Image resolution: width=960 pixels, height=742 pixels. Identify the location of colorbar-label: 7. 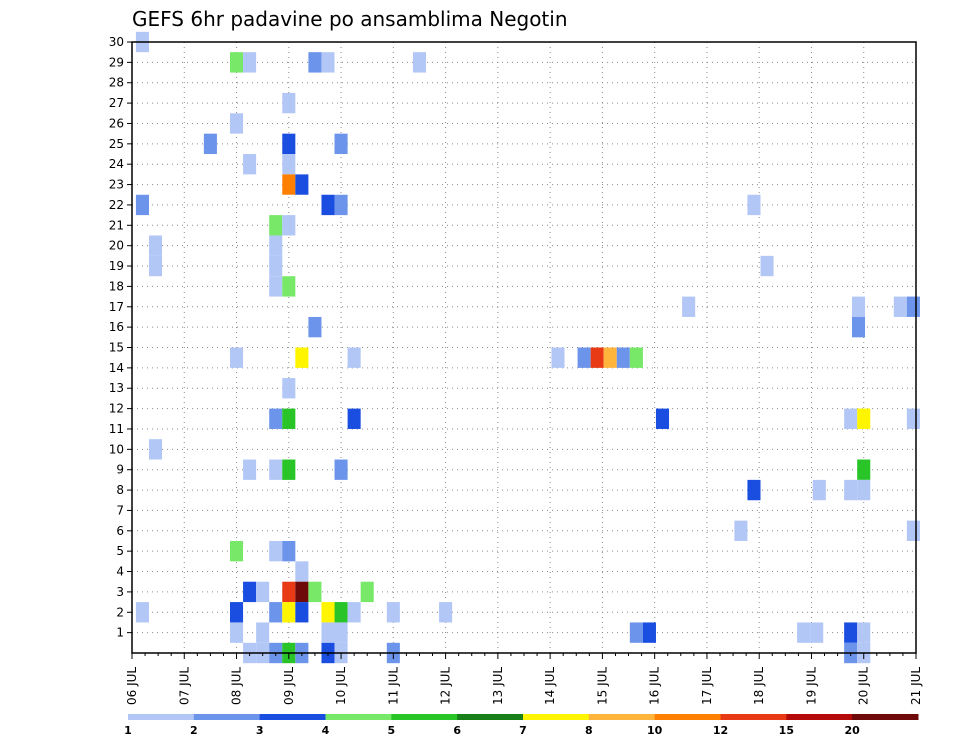
(523, 730).